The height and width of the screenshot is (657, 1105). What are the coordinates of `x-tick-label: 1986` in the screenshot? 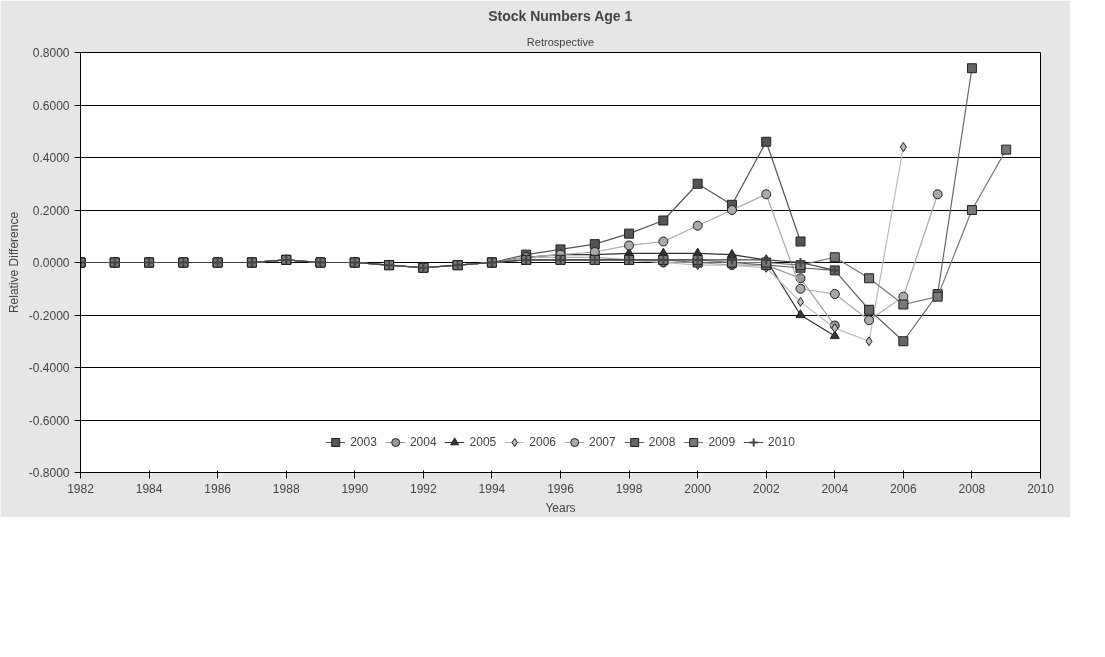 It's located at (218, 488).